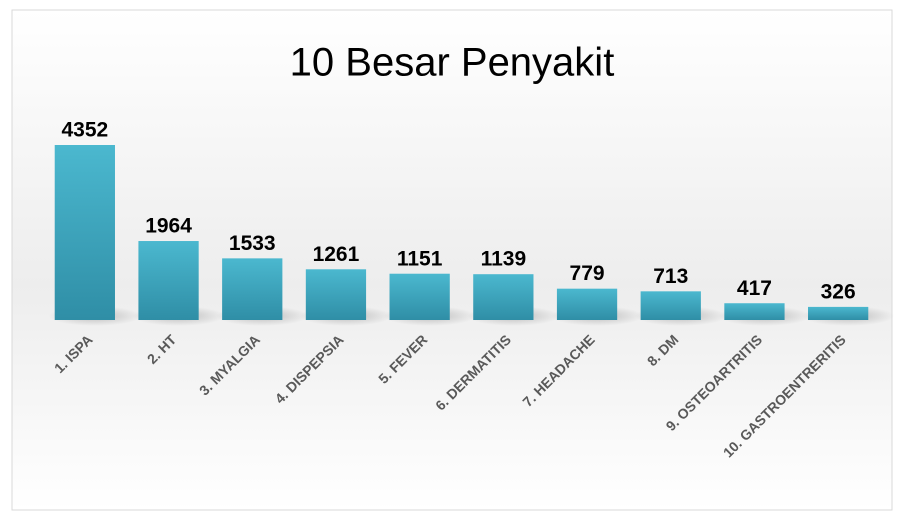  What do you see at coordinates (452, 63) in the screenshot?
I see `chart-title: 10 Besar Penyakit` at bounding box center [452, 63].